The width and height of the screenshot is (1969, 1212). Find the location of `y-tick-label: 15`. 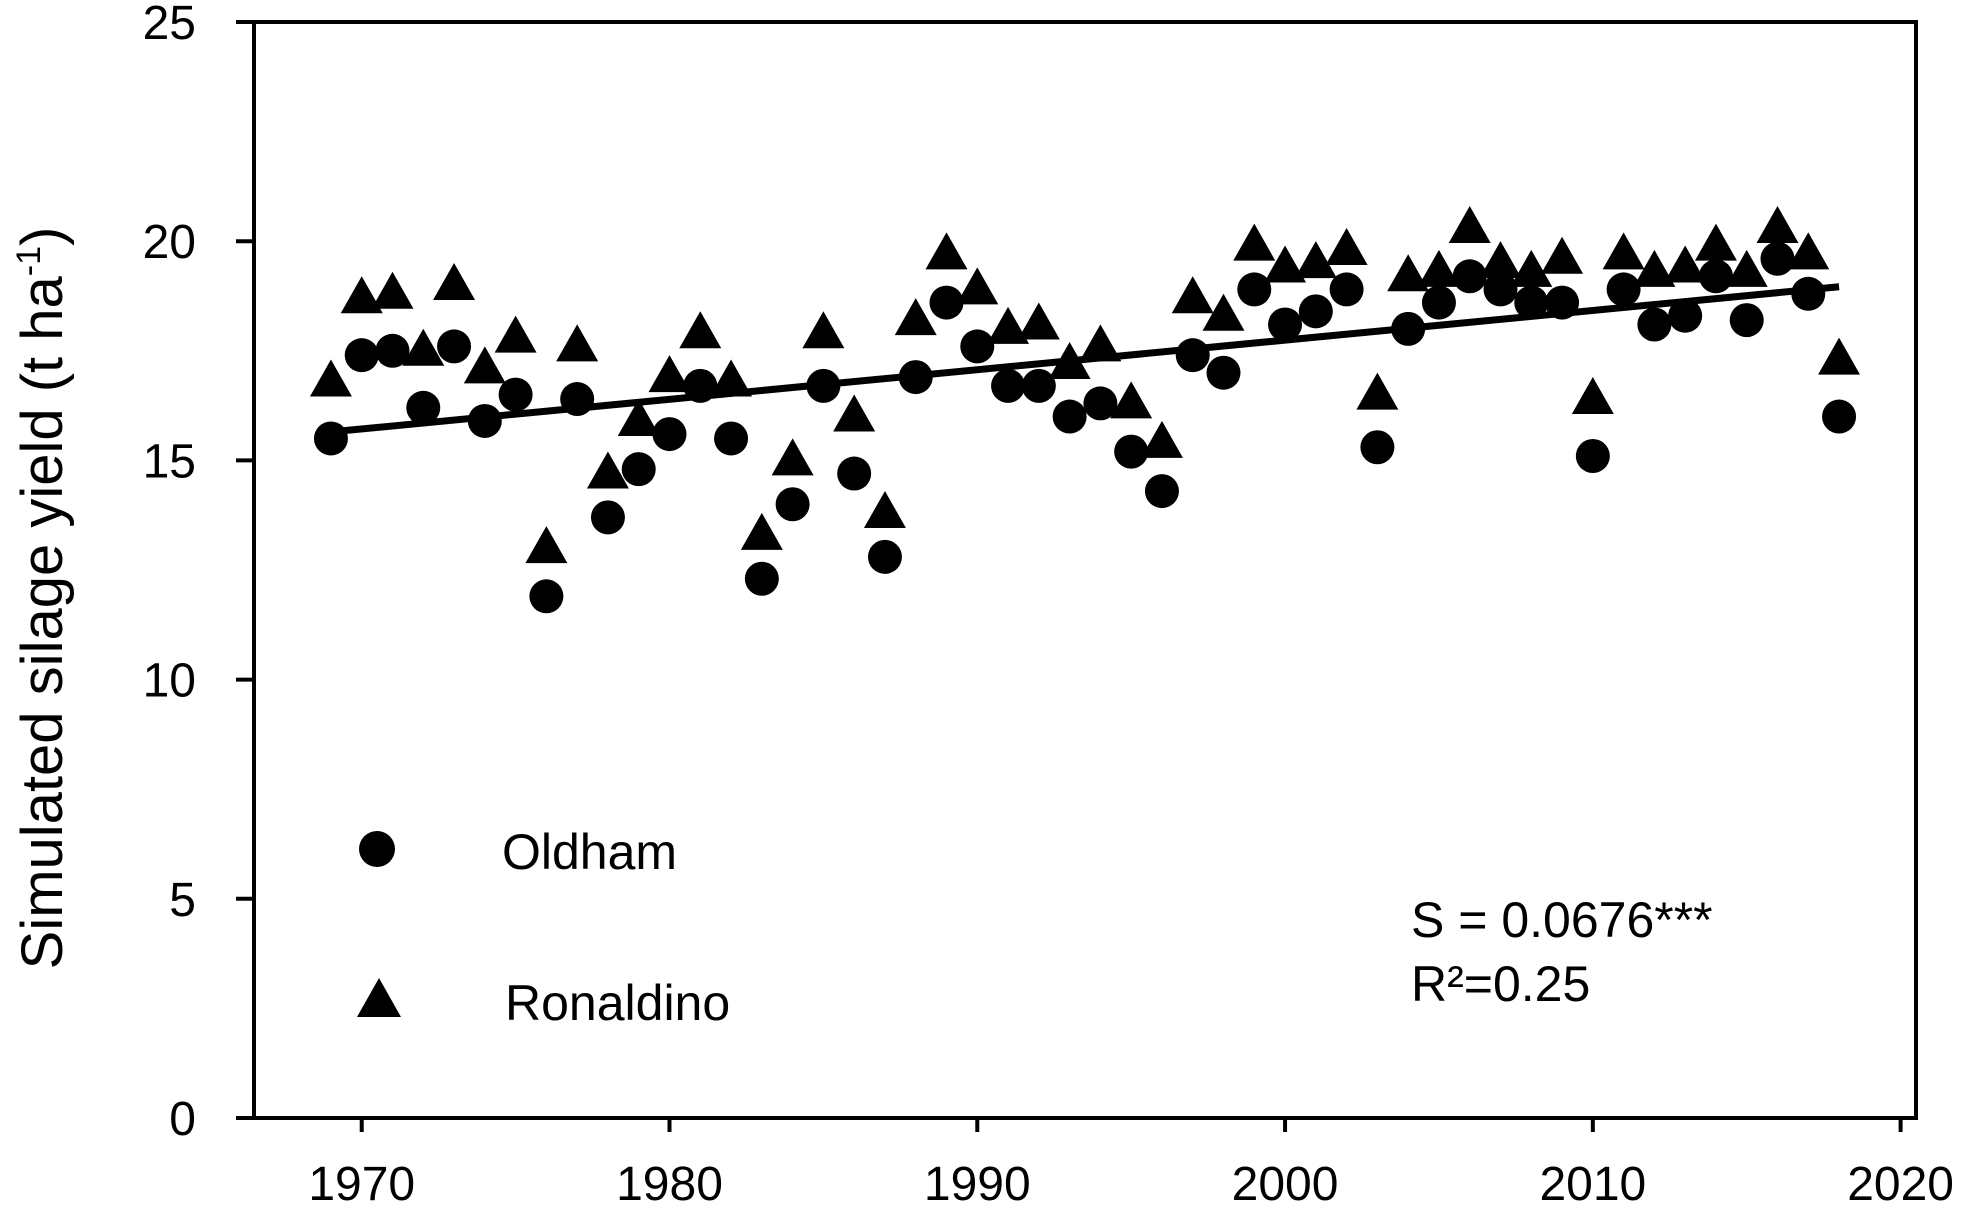

y-tick-label: 15 is located at coordinates (169, 461).